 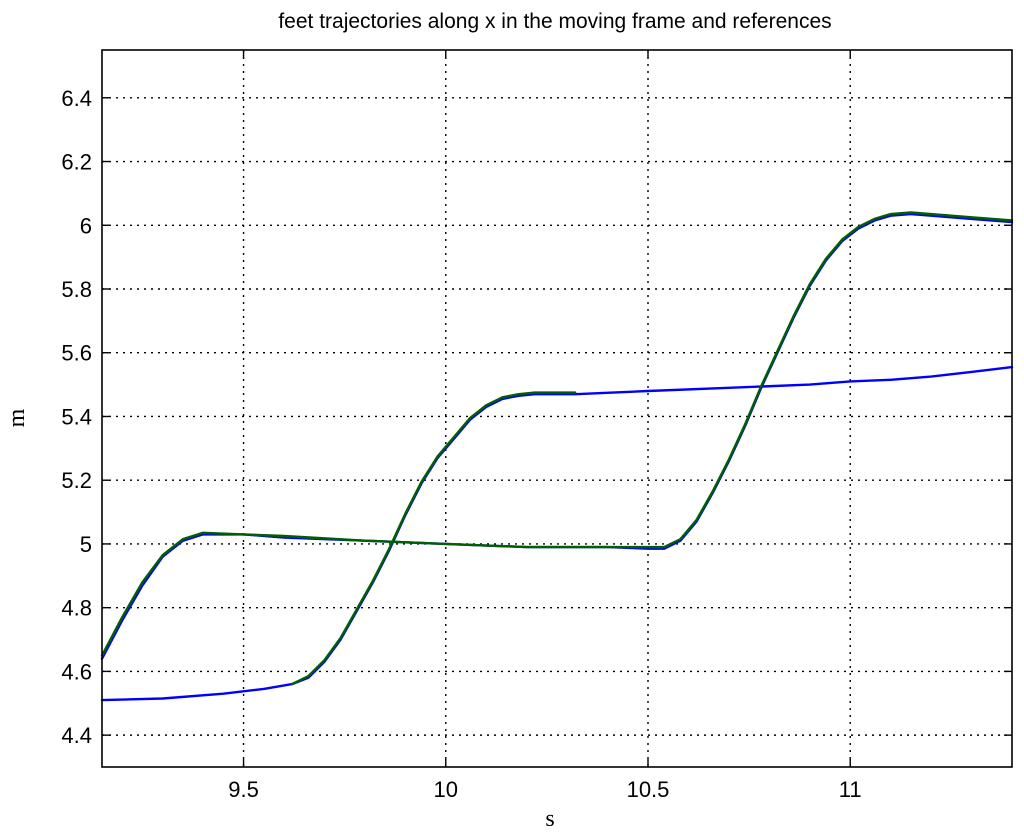 What do you see at coordinates (648, 789) in the screenshot?
I see `x-tick-label: 10.5` at bounding box center [648, 789].